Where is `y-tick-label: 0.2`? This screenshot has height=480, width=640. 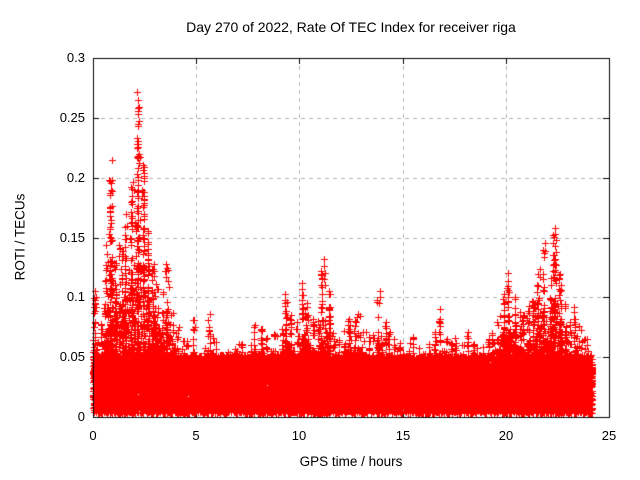
y-tick-label: 0.2 is located at coordinates (75, 177).